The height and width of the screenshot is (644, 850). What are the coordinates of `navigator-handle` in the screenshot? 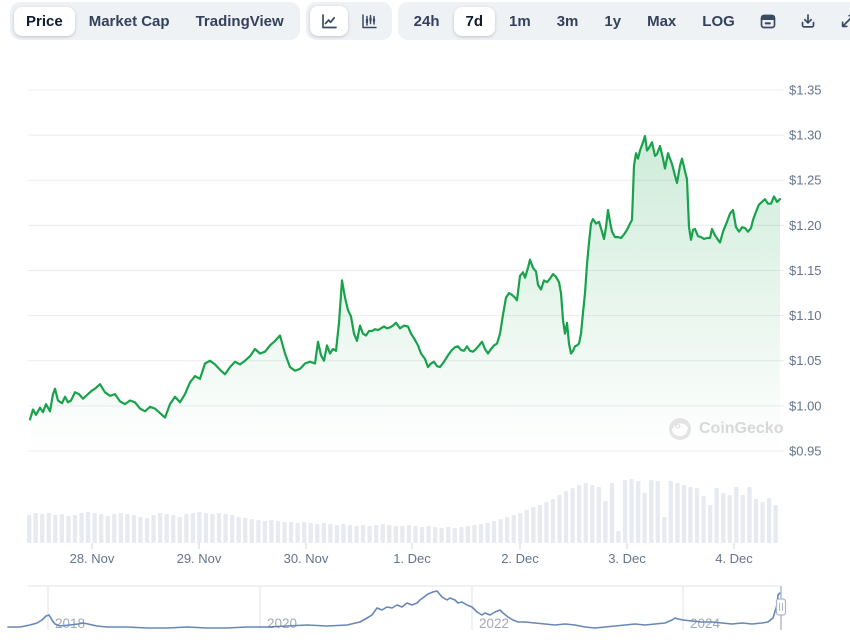 It's located at (781, 607).